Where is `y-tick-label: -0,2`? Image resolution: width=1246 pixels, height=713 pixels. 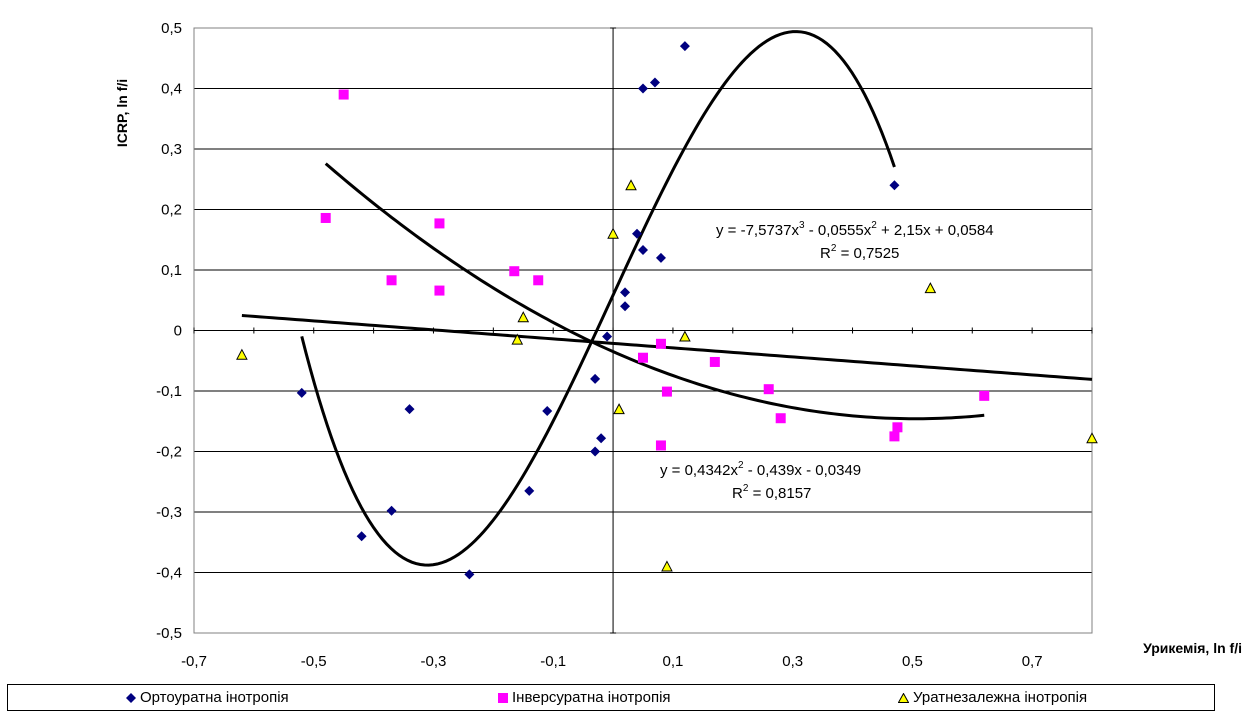
y-tick-label: -0,2 is located at coordinates (169, 452).